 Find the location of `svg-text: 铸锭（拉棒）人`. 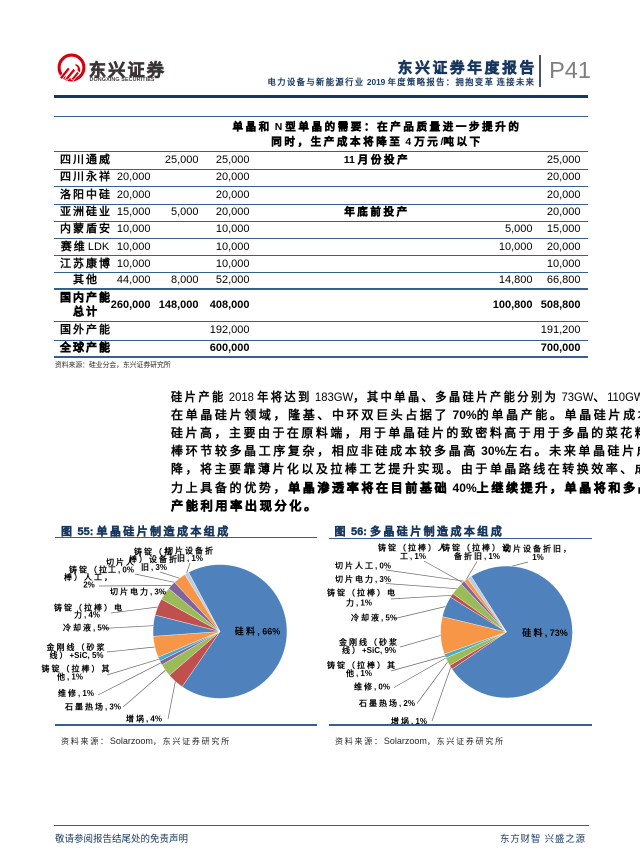

svg-text: 铸锭（拉棒）人 is located at coordinates (413, 548).